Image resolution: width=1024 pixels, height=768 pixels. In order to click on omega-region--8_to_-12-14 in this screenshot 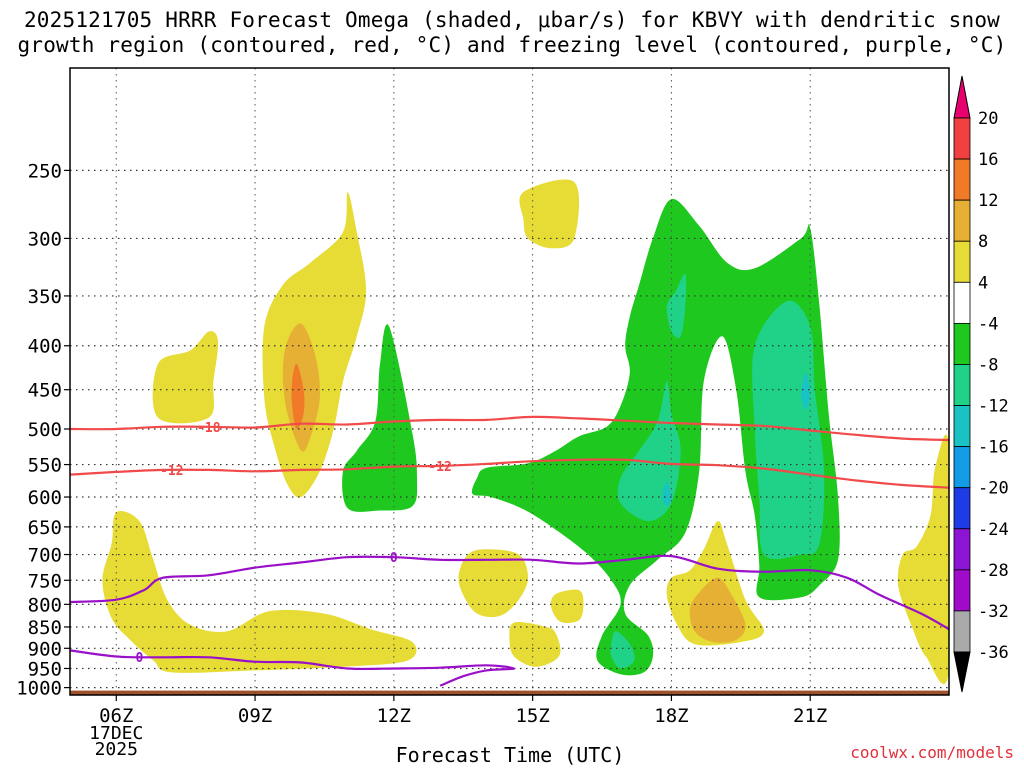, I will do `click(676, 306)`.